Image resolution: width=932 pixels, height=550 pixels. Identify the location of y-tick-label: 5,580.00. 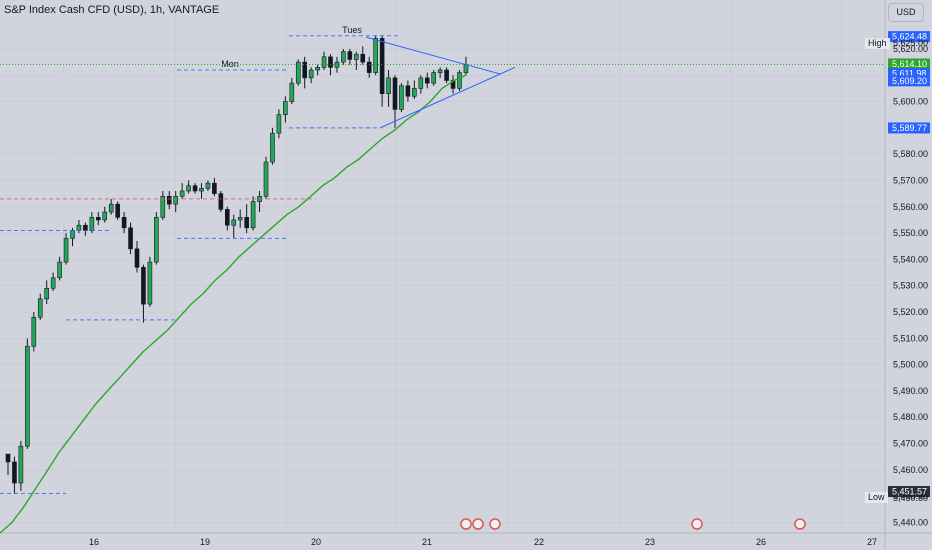
(910, 154).